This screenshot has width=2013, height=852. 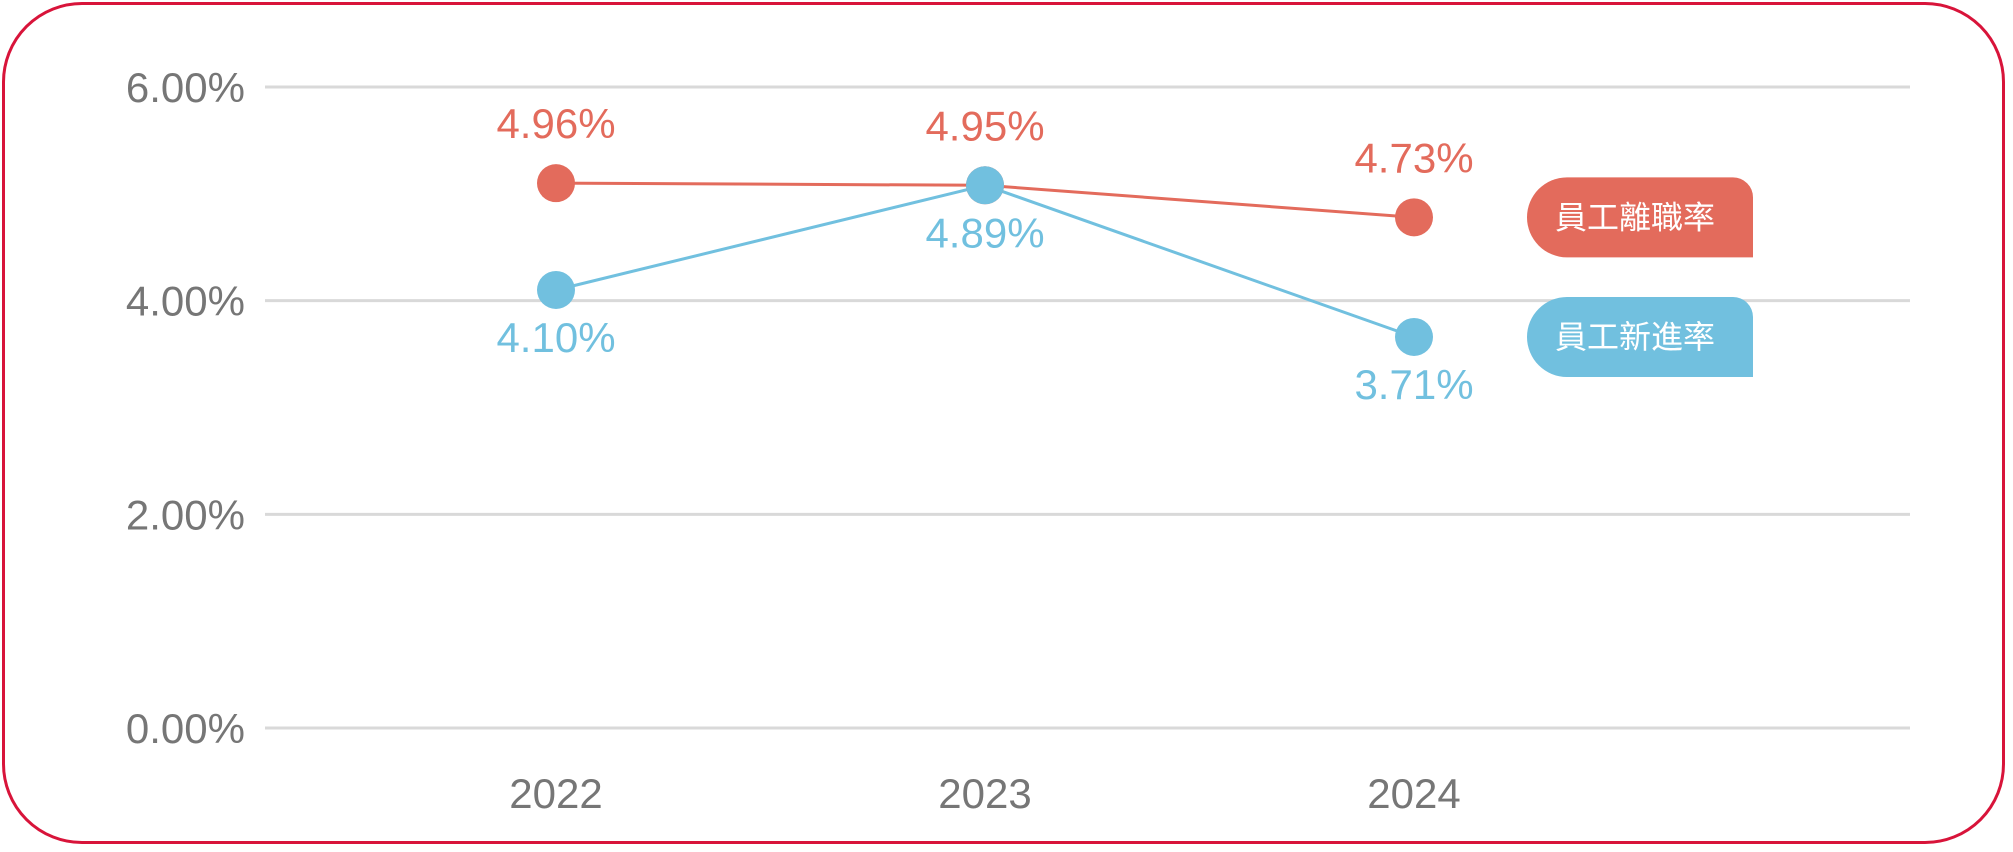 What do you see at coordinates (1413, 157) in the screenshot?
I see `data-label: 4.73%` at bounding box center [1413, 157].